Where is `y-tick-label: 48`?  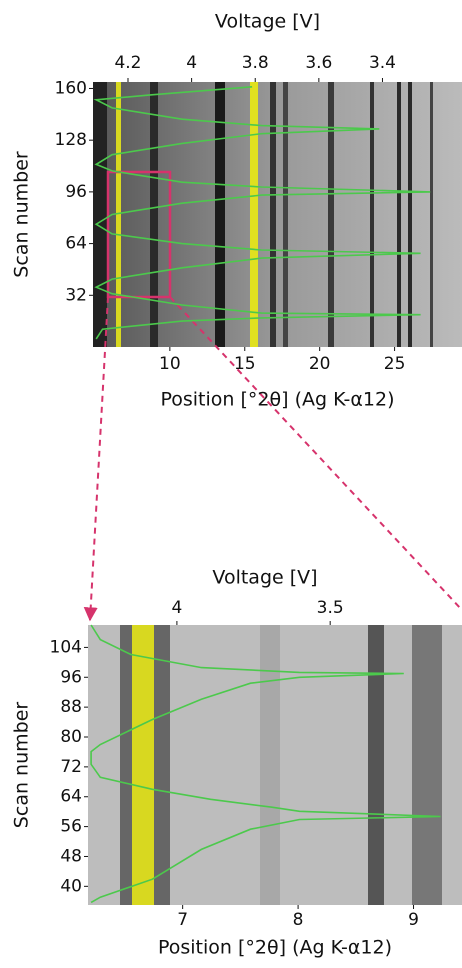
y-tick-label: 48 is located at coordinates (71, 856).